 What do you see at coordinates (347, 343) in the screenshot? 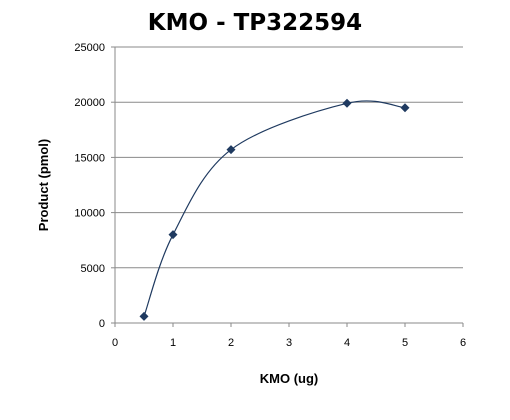
I see `x-tick-label: 4` at bounding box center [347, 343].